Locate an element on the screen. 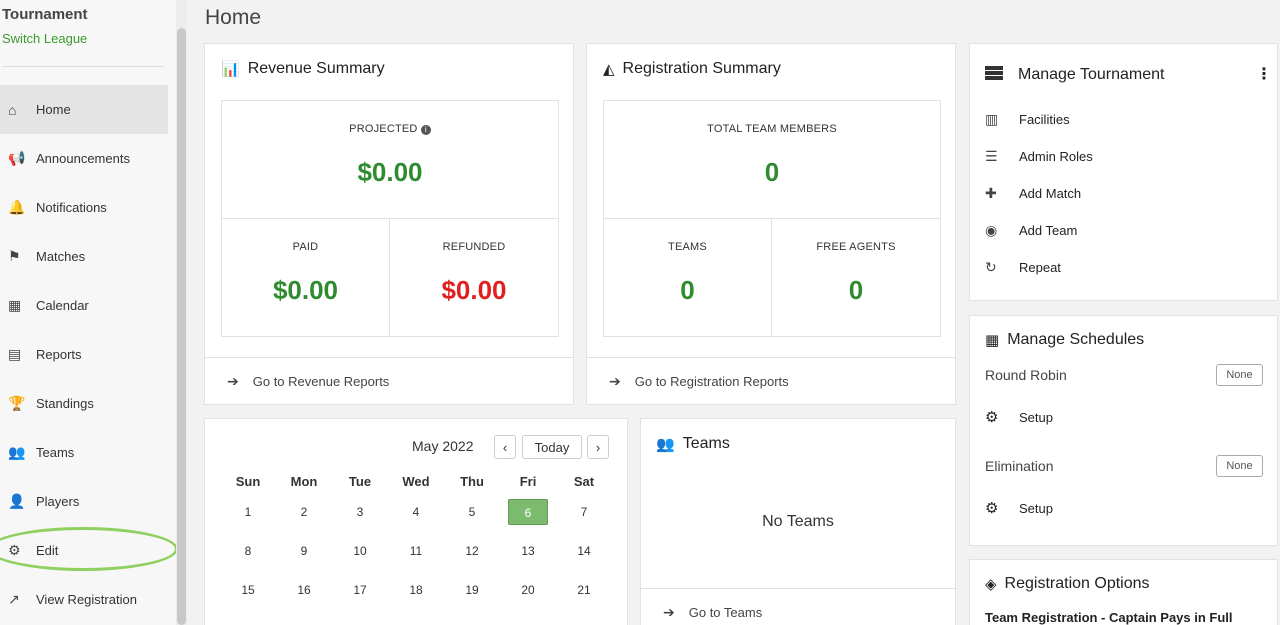  gears-icon: ⚙ is located at coordinates (992, 417).